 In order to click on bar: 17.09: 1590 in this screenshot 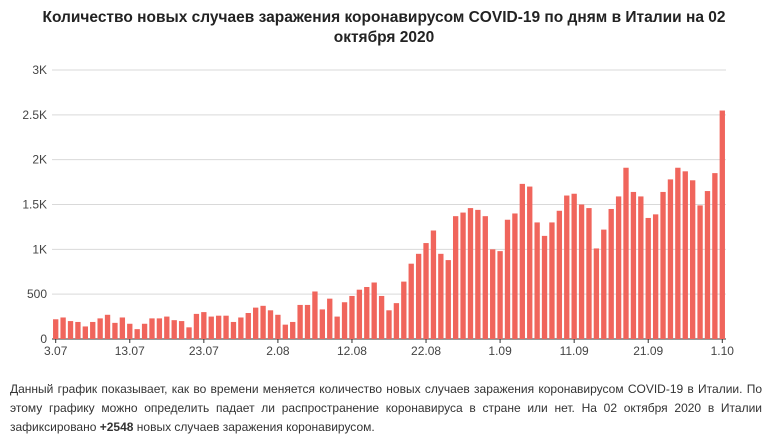, I will do `click(618, 267)`.